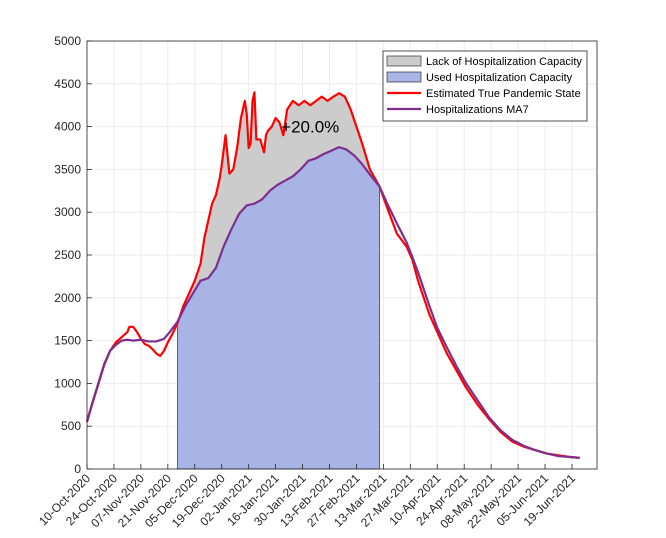 This screenshot has width=666, height=538. I want to click on legend-label-0: Lack of Hospitalization Capacity, so click(504, 62).